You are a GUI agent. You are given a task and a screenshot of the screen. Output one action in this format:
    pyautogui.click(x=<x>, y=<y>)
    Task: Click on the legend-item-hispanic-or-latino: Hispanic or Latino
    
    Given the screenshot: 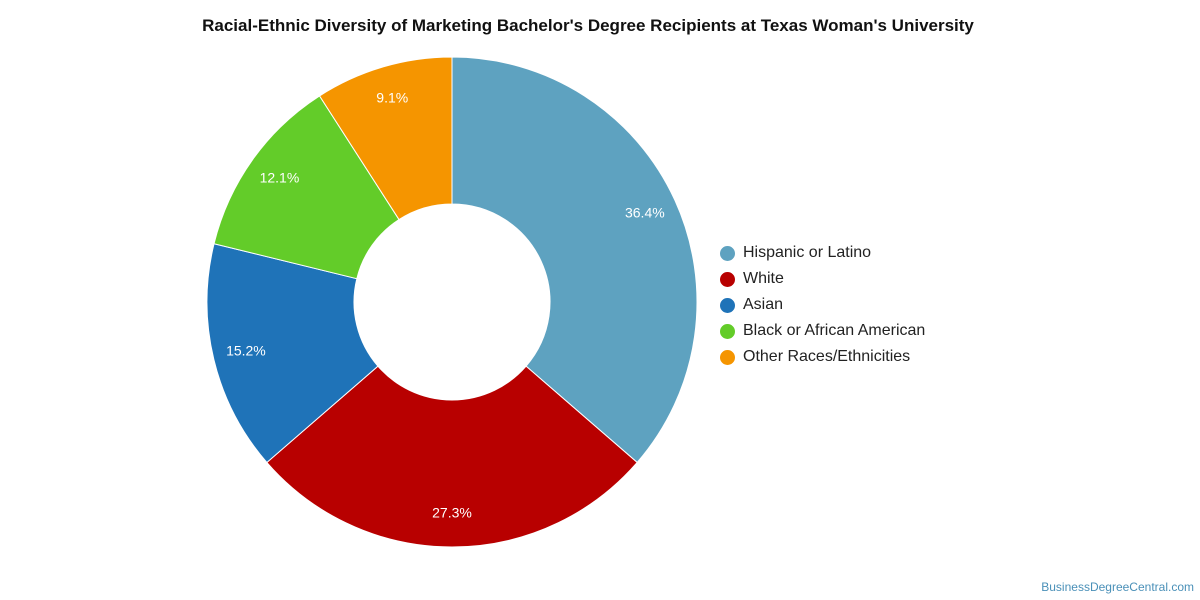 What is the action you would take?
    pyautogui.click(x=822, y=253)
    